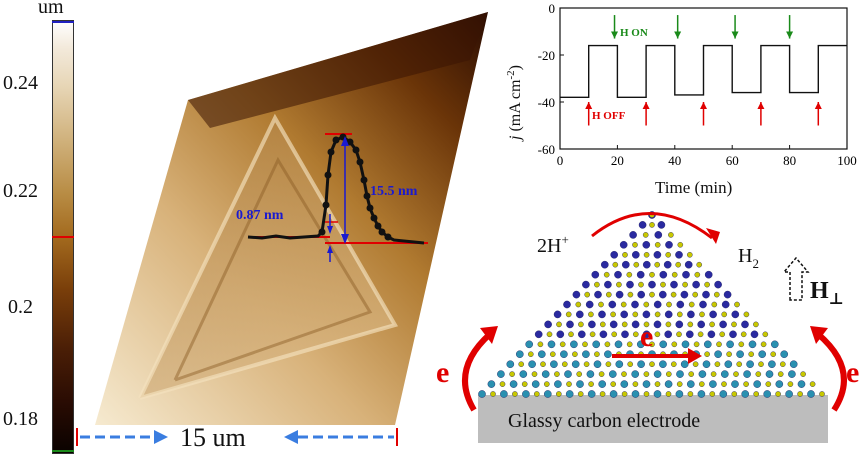 The image size is (866, 454). I want to click on electron-label-left: e, so click(442, 372).